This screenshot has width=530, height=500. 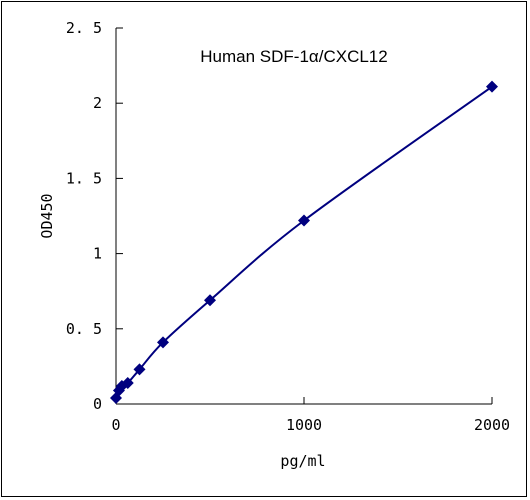 What do you see at coordinates (47, 215) in the screenshot?
I see `y-axis-label: OD450` at bounding box center [47, 215].